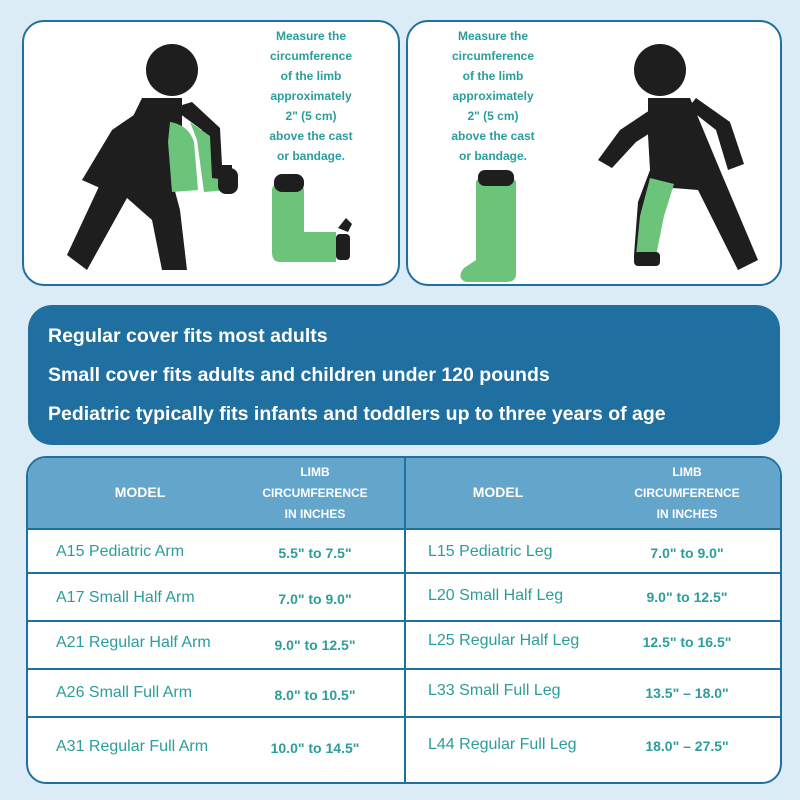 This screenshot has height=800, width=800. What do you see at coordinates (152, 157) in the screenshot?
I see `walking-person-arm-cast-icon` at bounding box center [152, 157].